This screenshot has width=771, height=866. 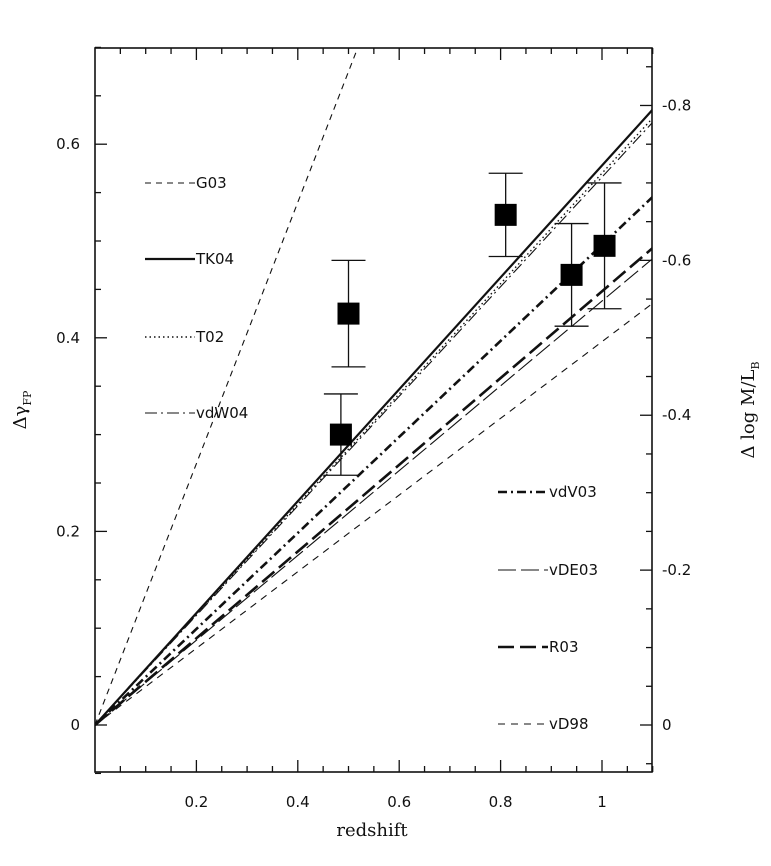 What do you see at coordinates (676, 260) in the screenshot?
I see `right-tick-label: -0.6` at bounding box center [676, 260].